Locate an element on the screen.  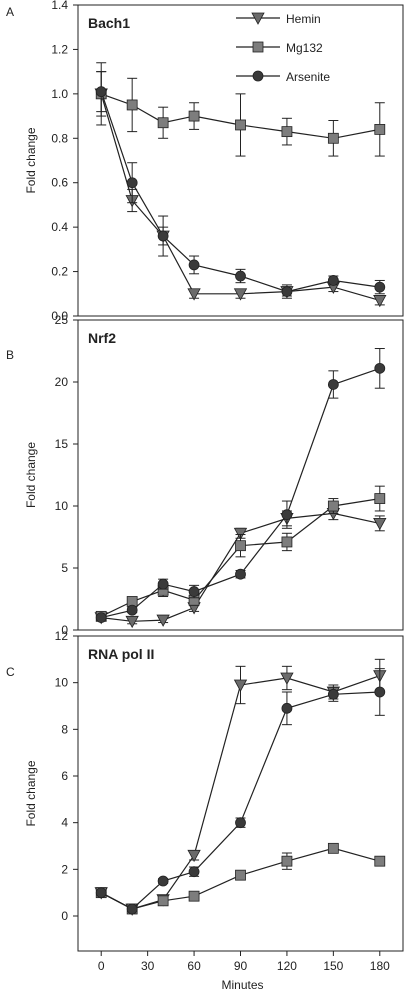
y-tick-label: 2 is located at coordinates (64, 869).